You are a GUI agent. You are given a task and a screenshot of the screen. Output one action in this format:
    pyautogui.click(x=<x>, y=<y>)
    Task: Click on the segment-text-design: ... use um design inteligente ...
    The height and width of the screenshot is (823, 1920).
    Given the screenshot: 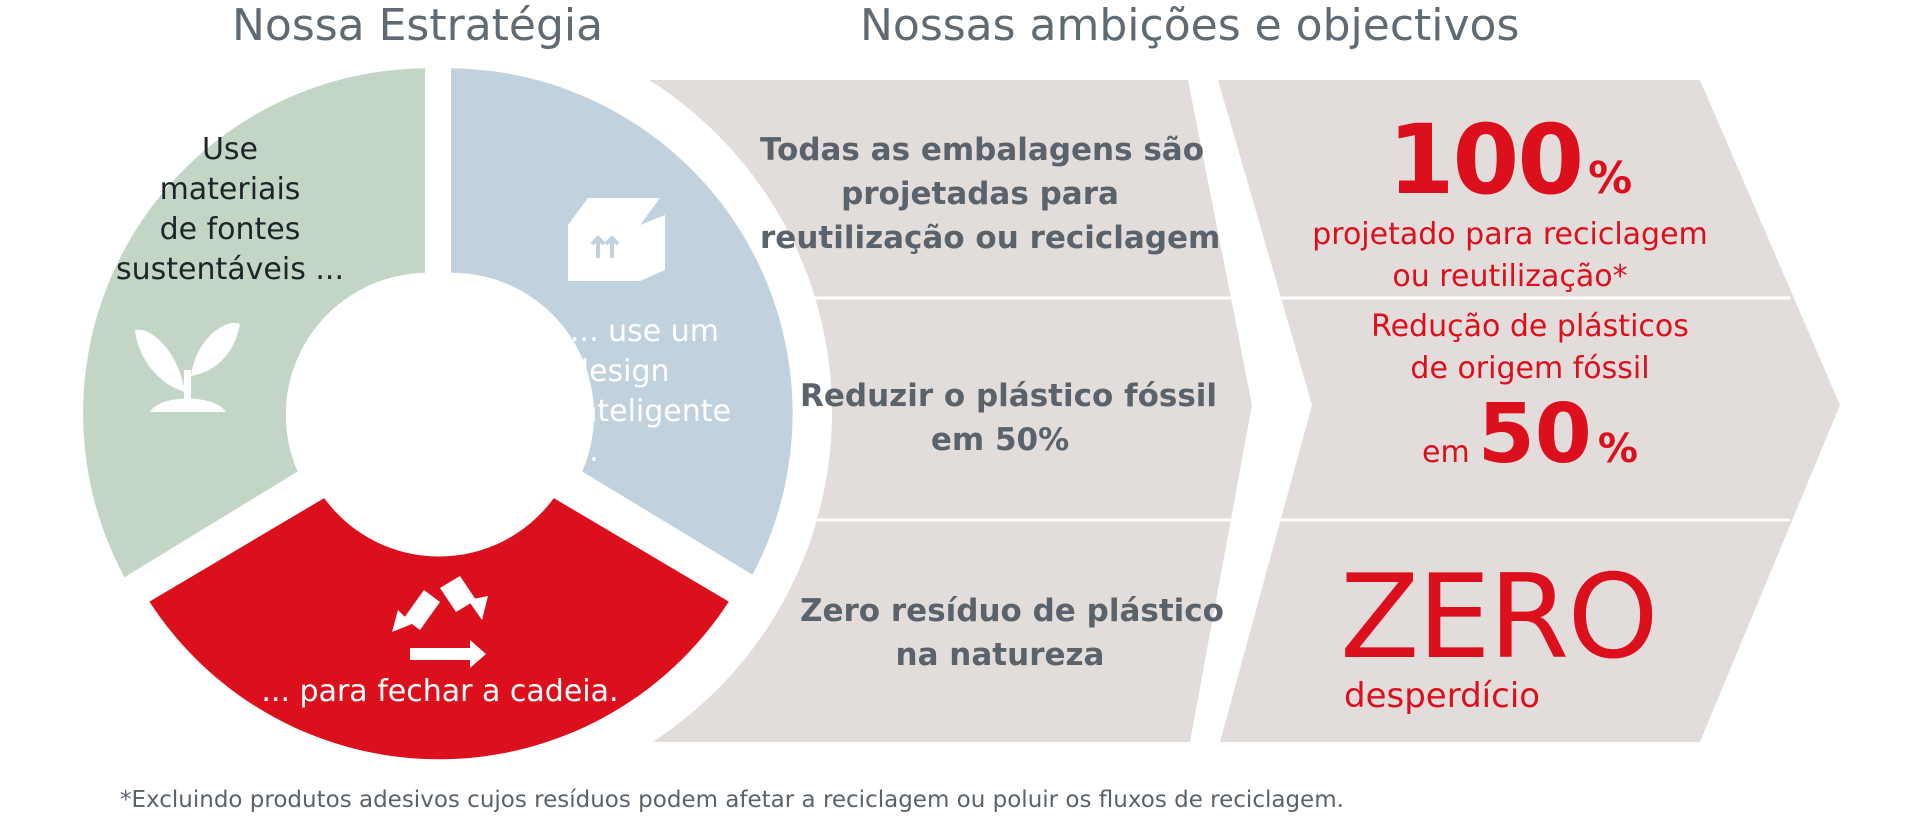 What is the action you would take?
    pyautogui.click(x=650, y=392)
    